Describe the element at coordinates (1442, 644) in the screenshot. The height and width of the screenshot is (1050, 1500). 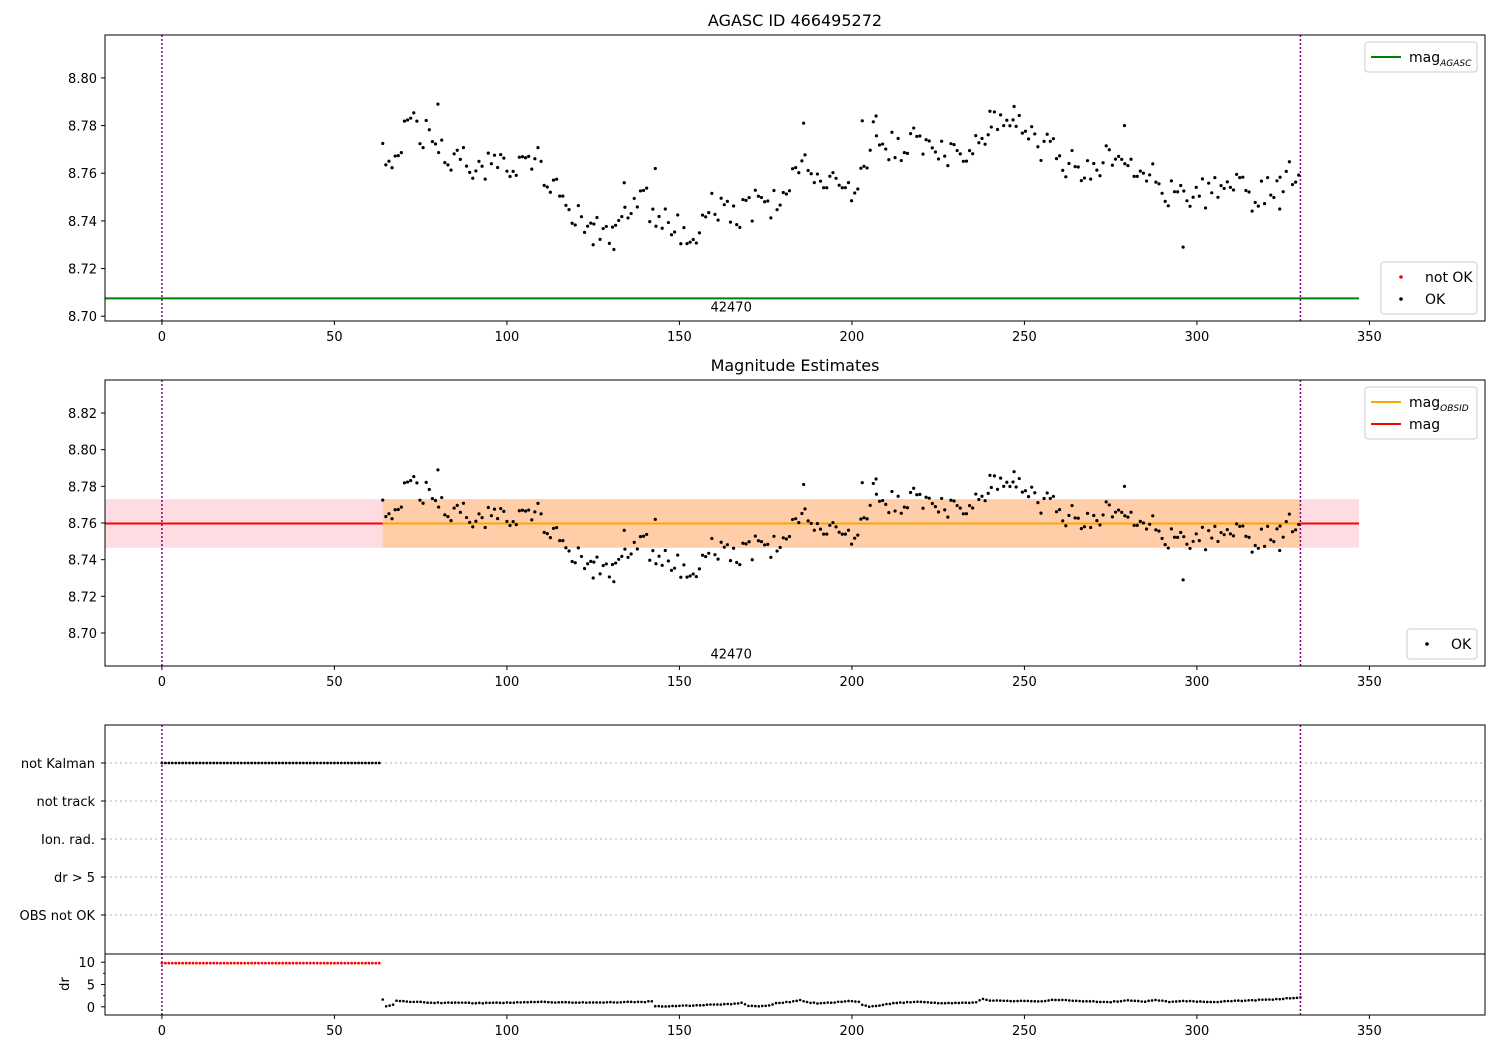
I see `legend-box` at that location.